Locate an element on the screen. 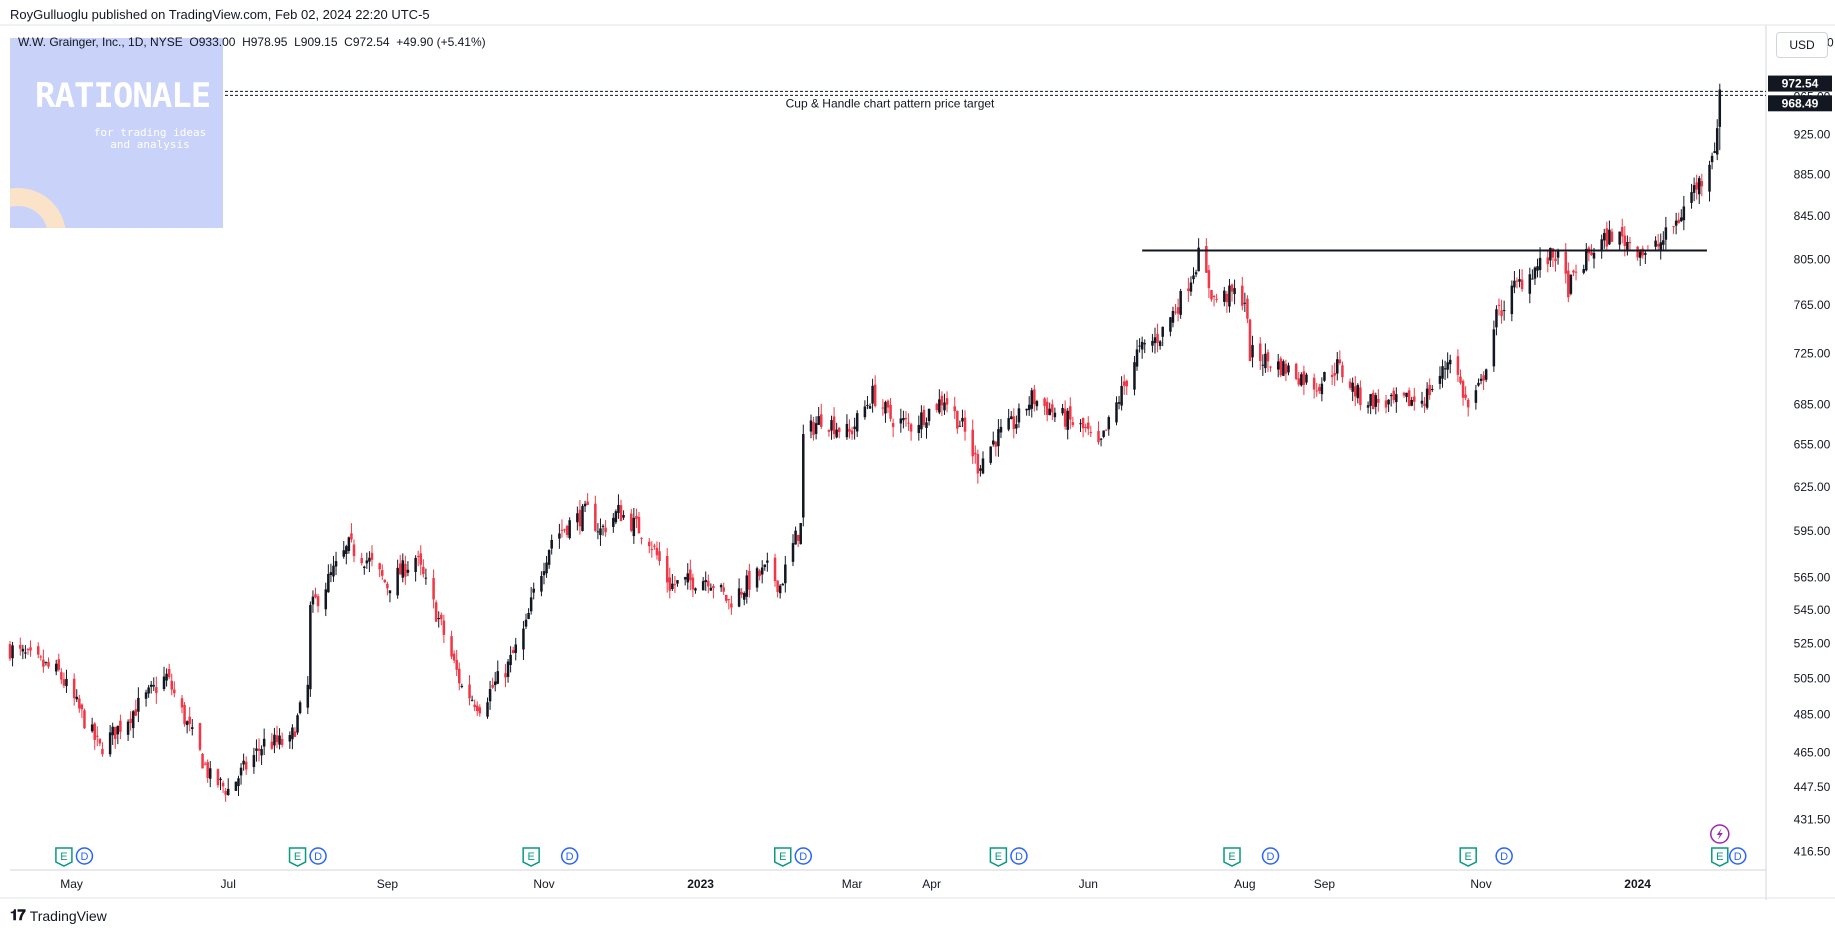 Image resolution: width=1835 pixels, height=931 pixels. price-tick-label: 431.50 is located at coordinates (1812, 820).